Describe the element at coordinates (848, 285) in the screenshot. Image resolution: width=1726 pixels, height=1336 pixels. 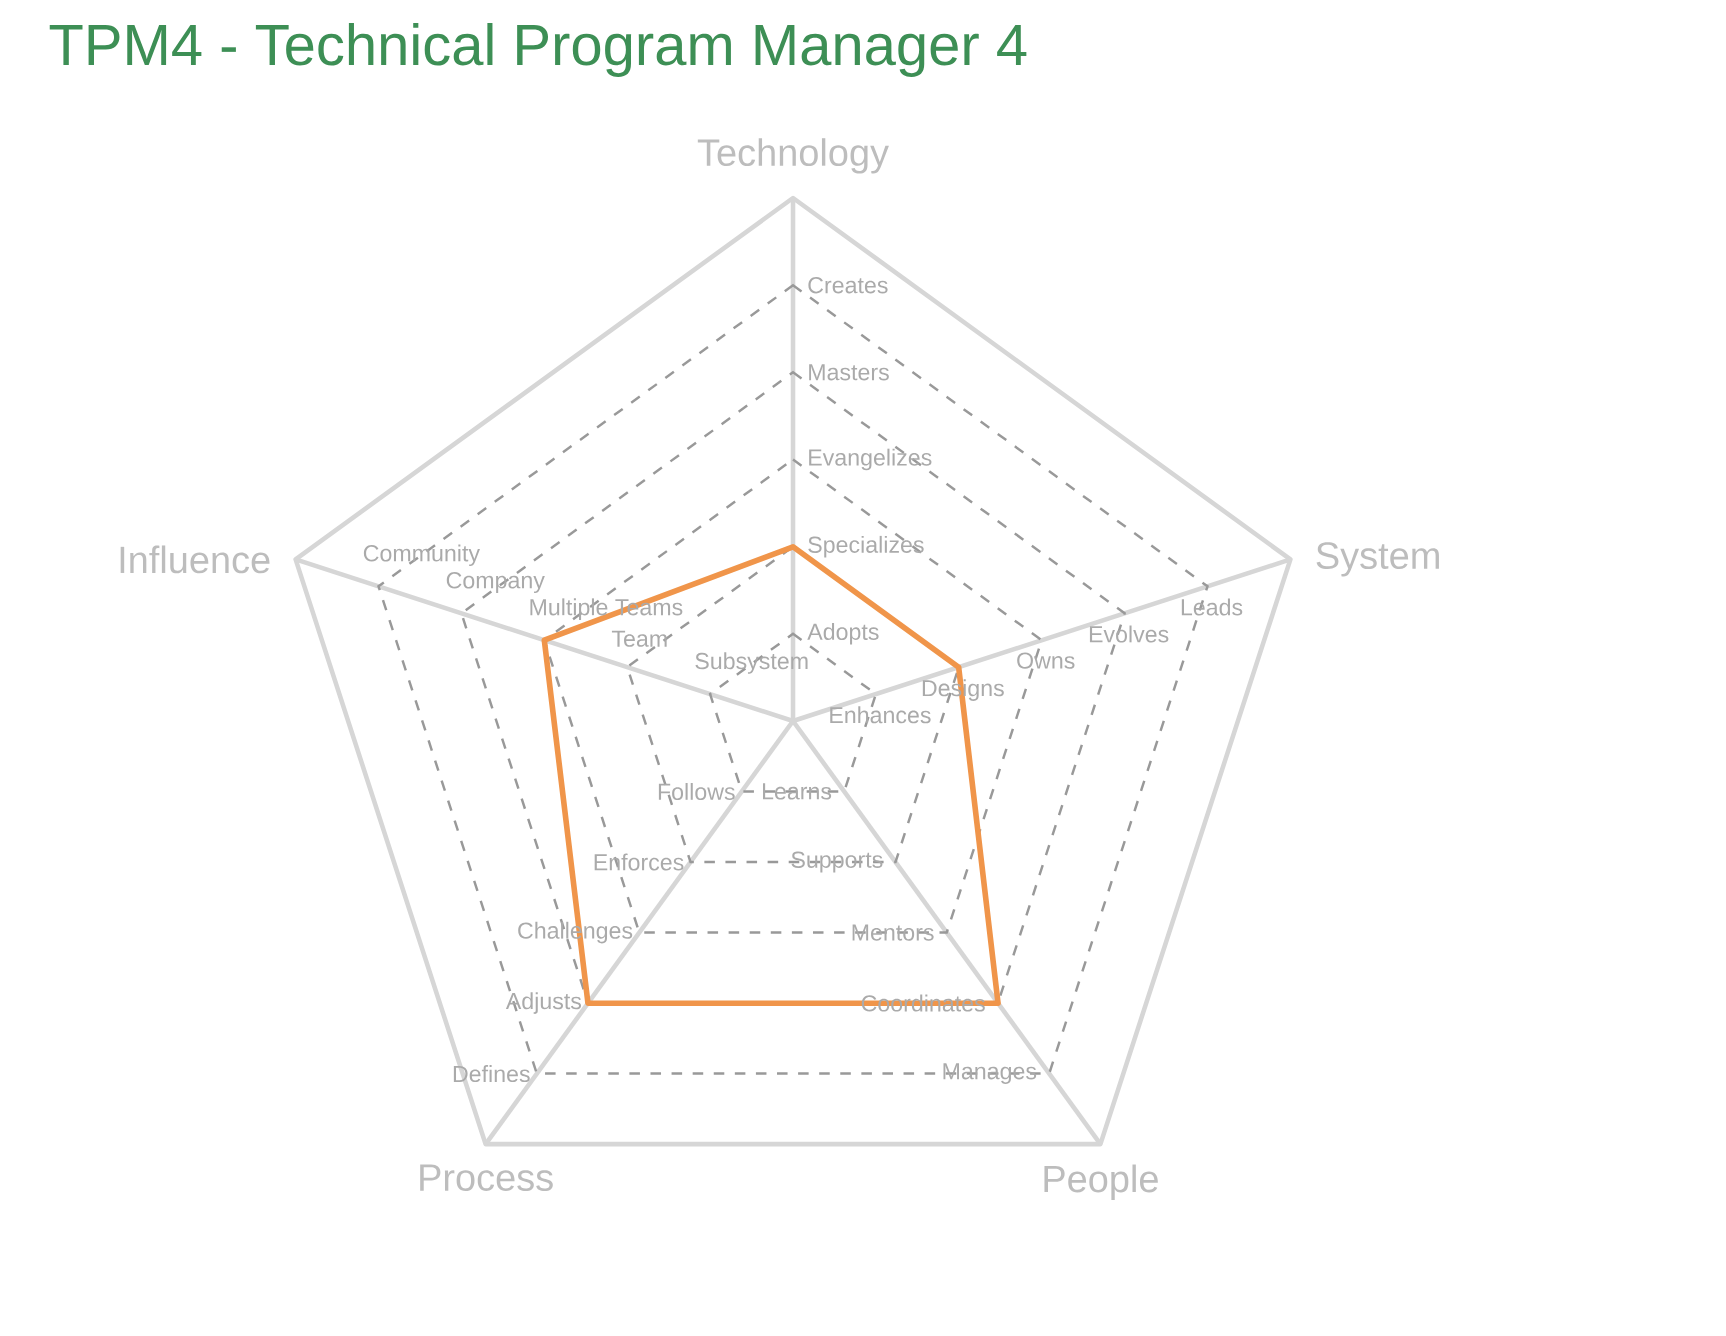
I see `text: Creates` at that location.